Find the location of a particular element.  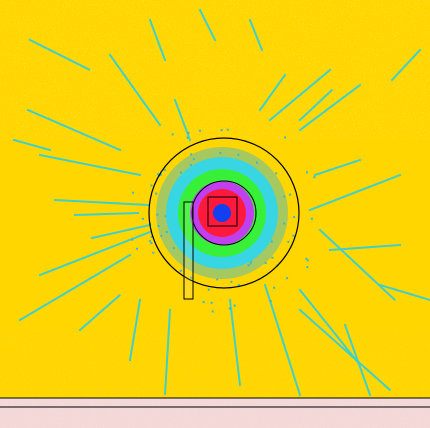

blue-core is located at coordinates (222, 213).